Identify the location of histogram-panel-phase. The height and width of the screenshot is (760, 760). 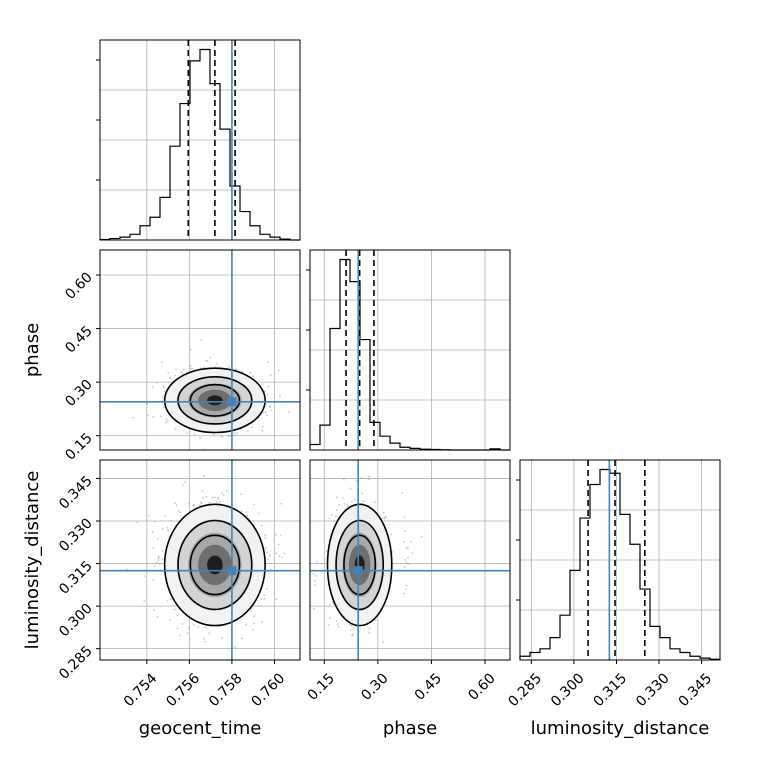
(408, 350).